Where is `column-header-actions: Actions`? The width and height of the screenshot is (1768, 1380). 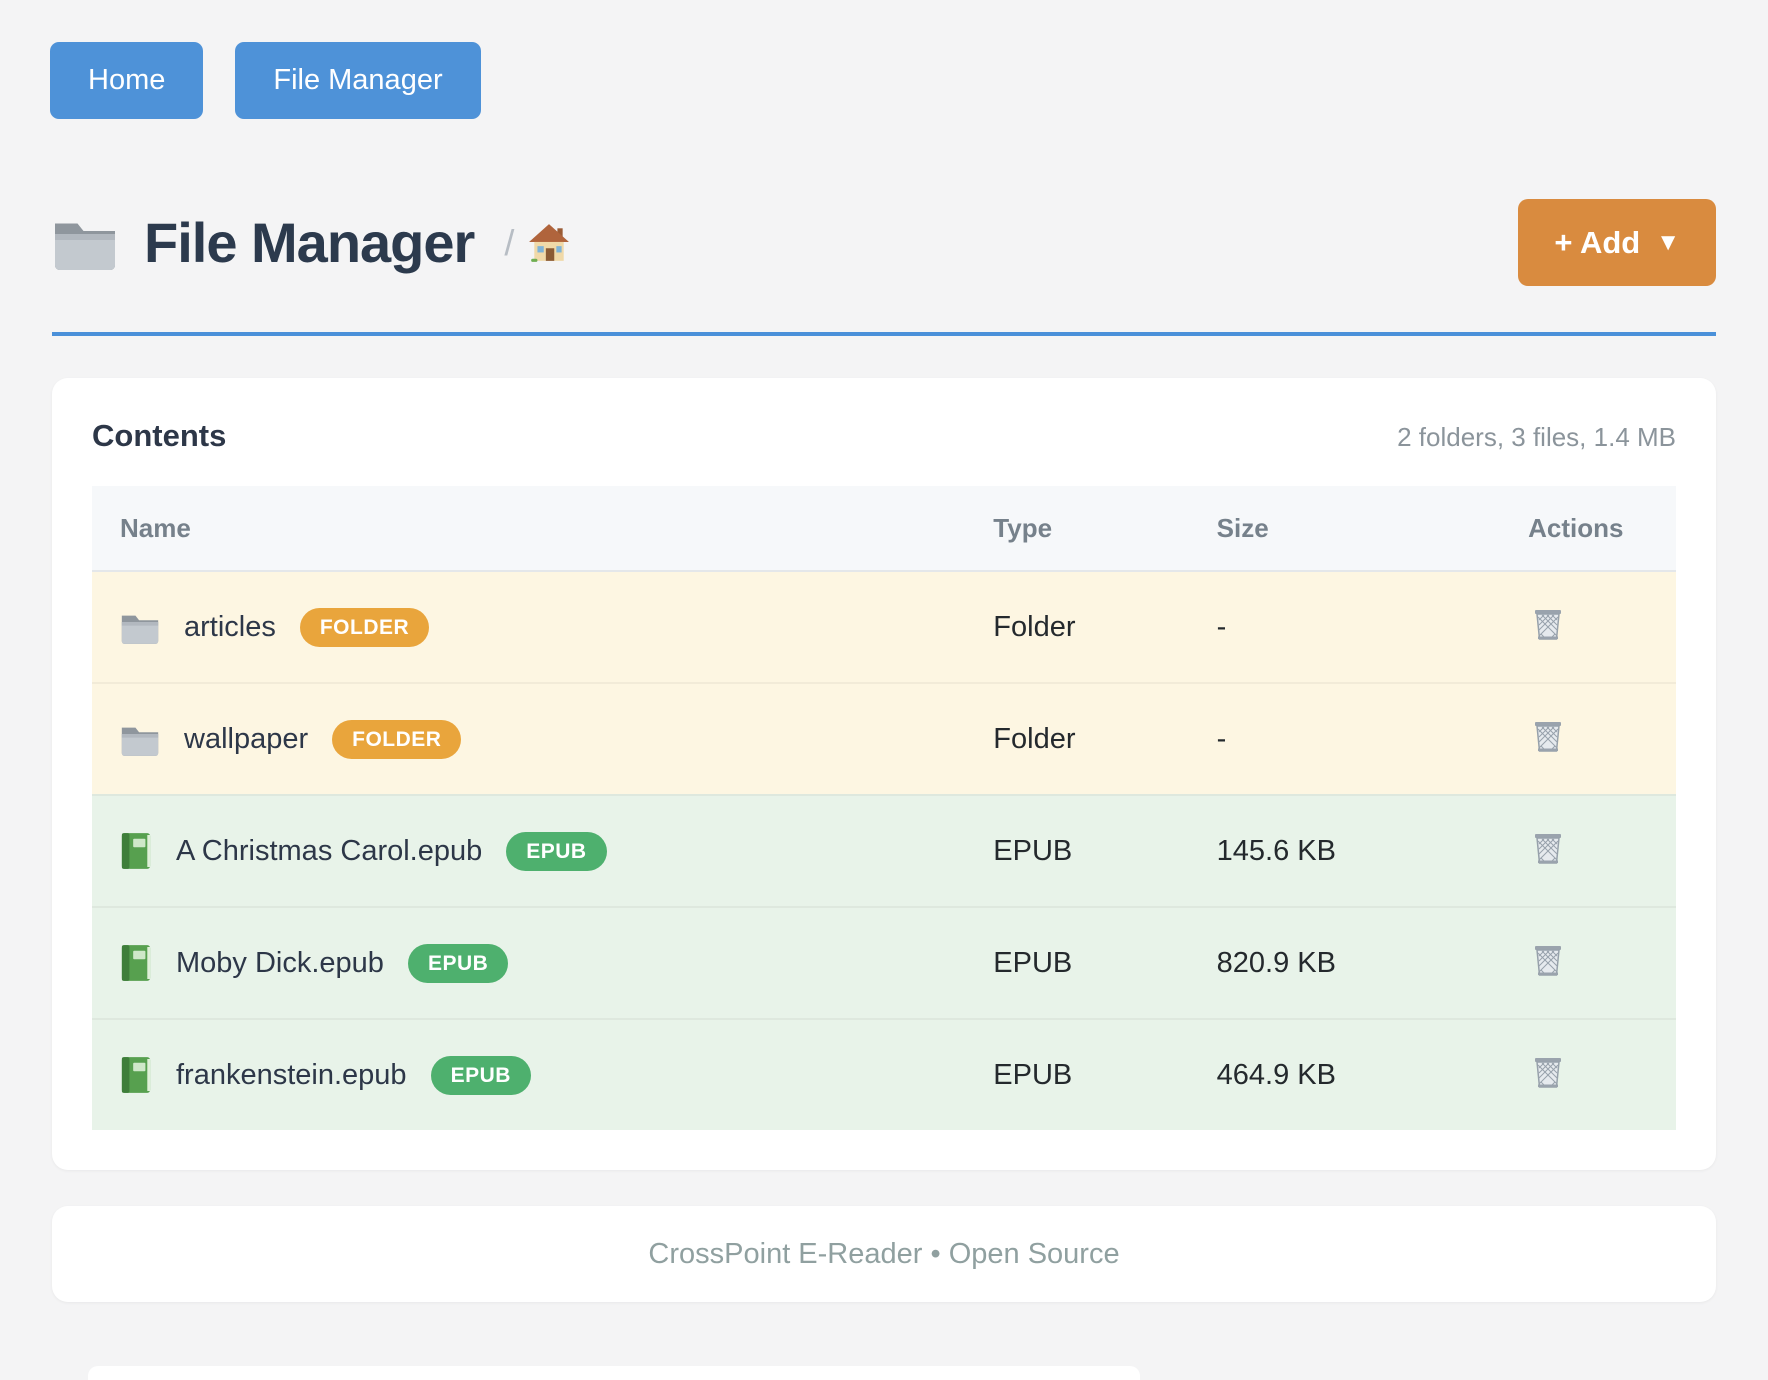
column-header-actions: Actions is located at coordinates (1576, 527).